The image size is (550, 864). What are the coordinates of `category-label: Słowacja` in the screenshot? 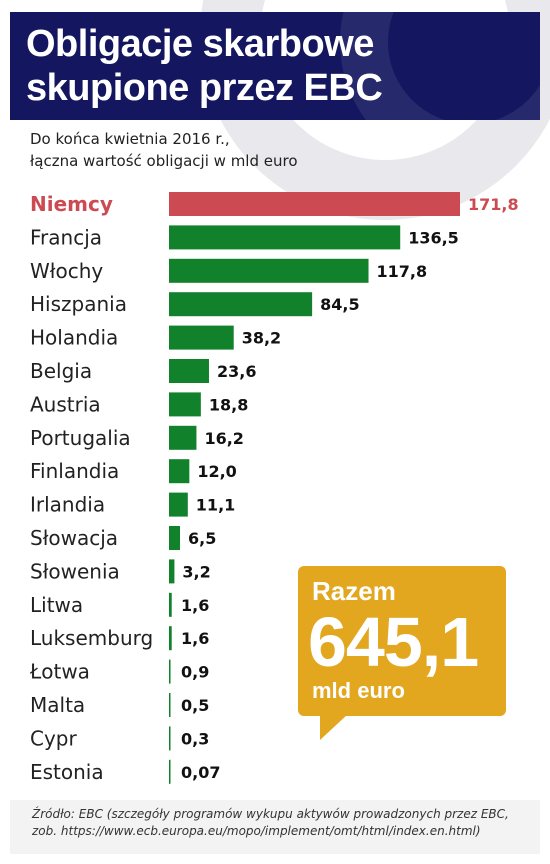 It's located at (74, 538).